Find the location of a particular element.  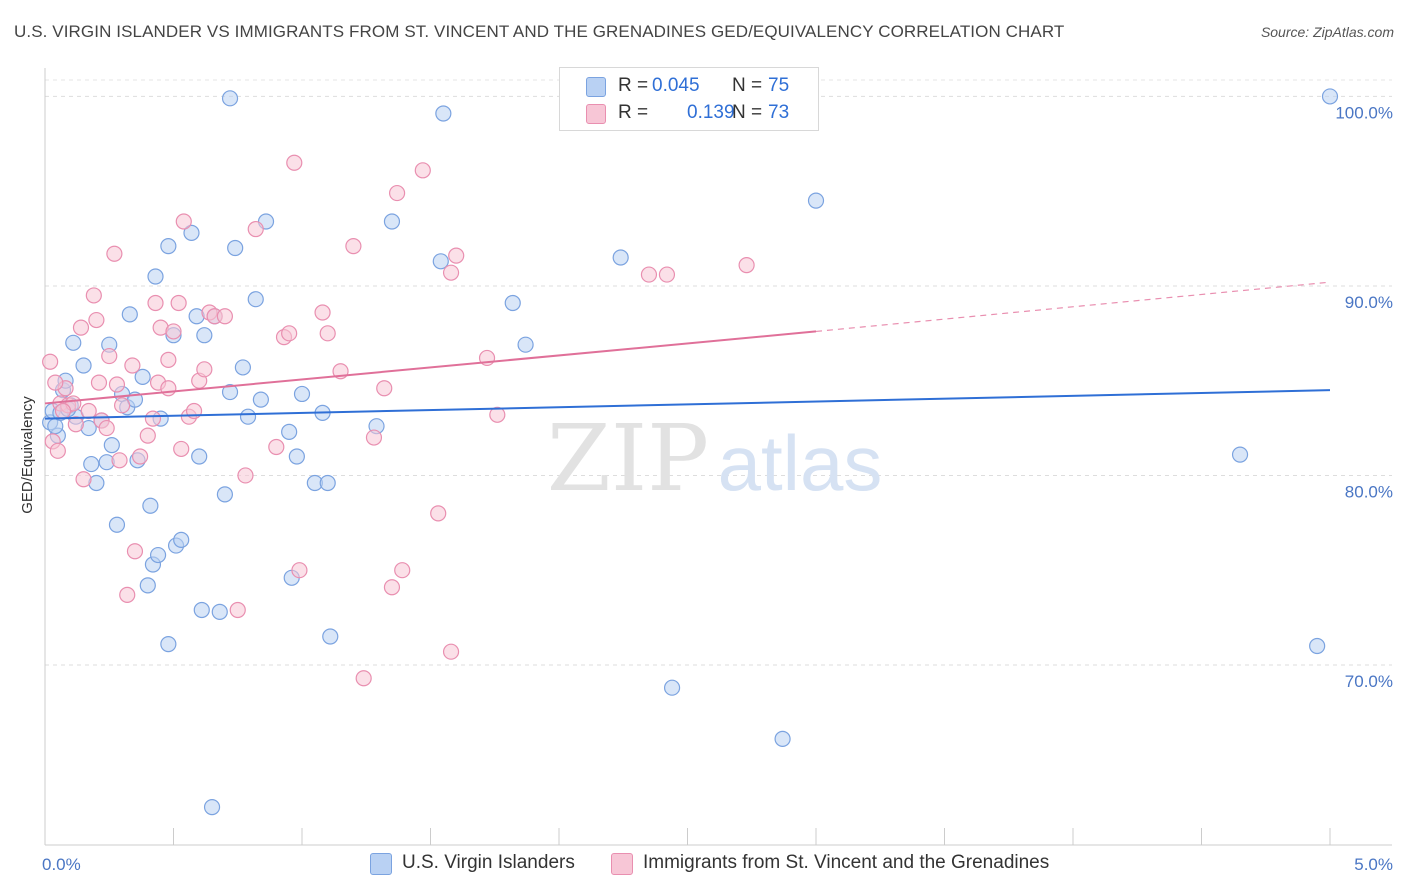

y-tick-label: 80.0% is located at coordinates (1369, 491).